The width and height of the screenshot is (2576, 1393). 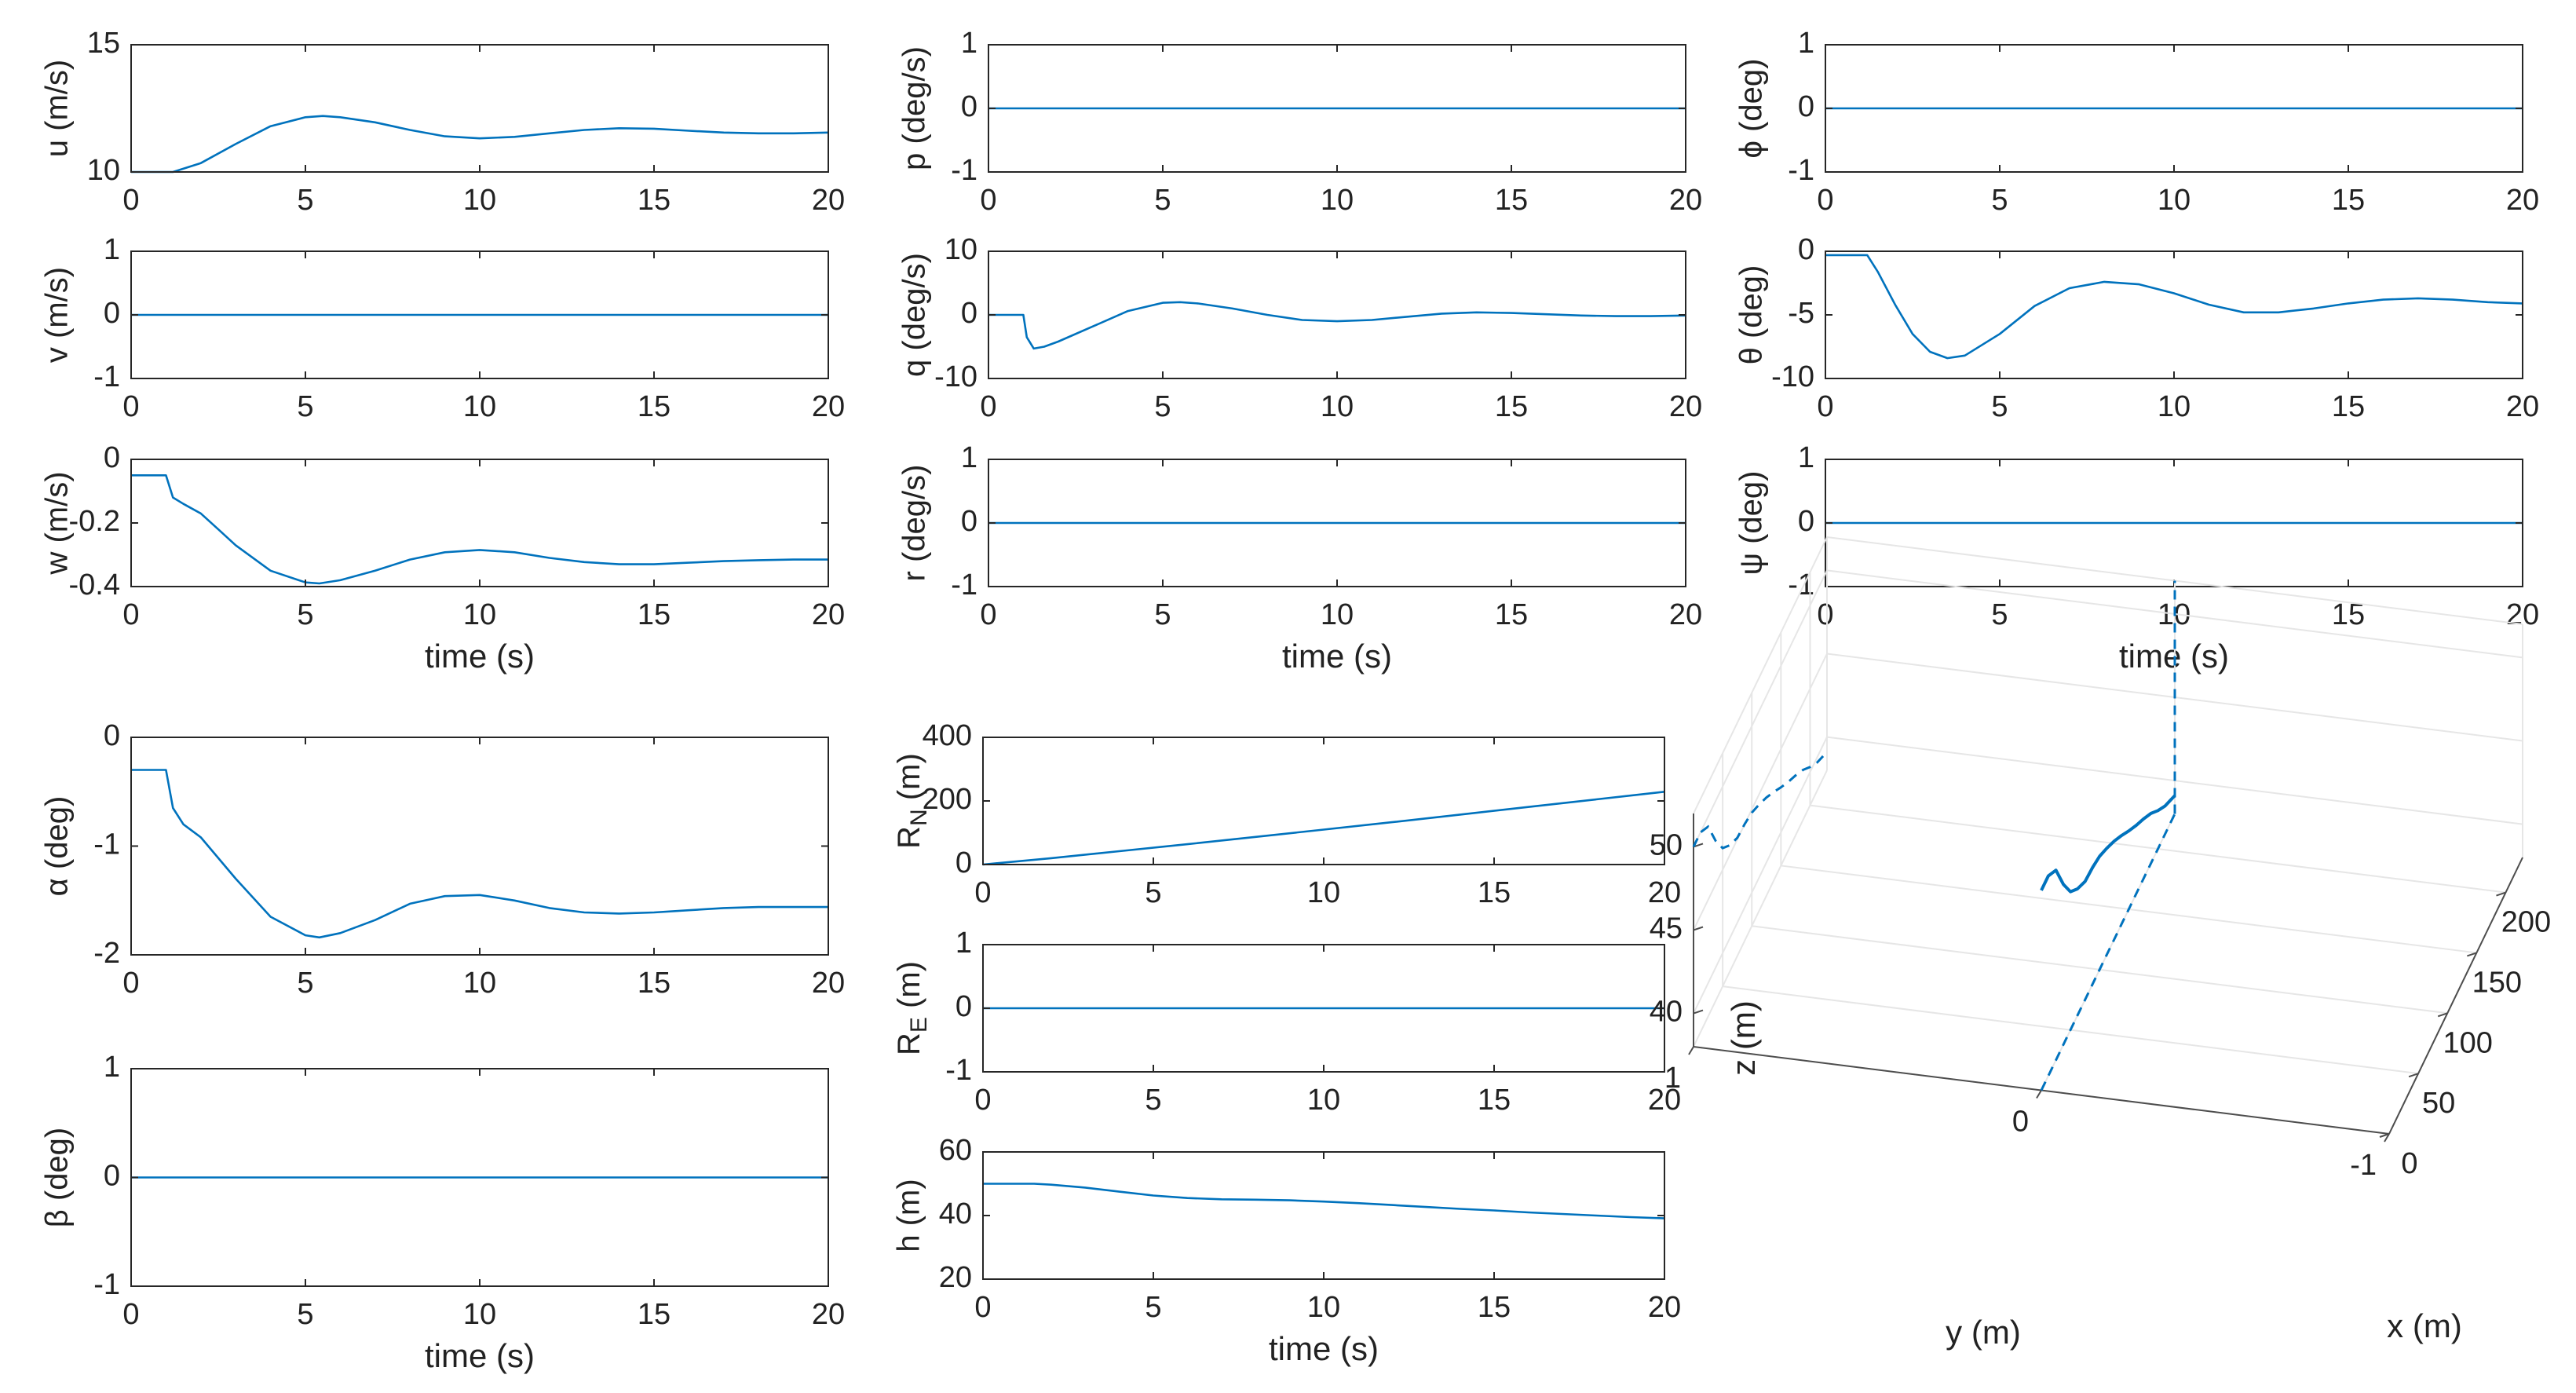 I want to click on y-tick-label: 10, so click(x=104, y=171).